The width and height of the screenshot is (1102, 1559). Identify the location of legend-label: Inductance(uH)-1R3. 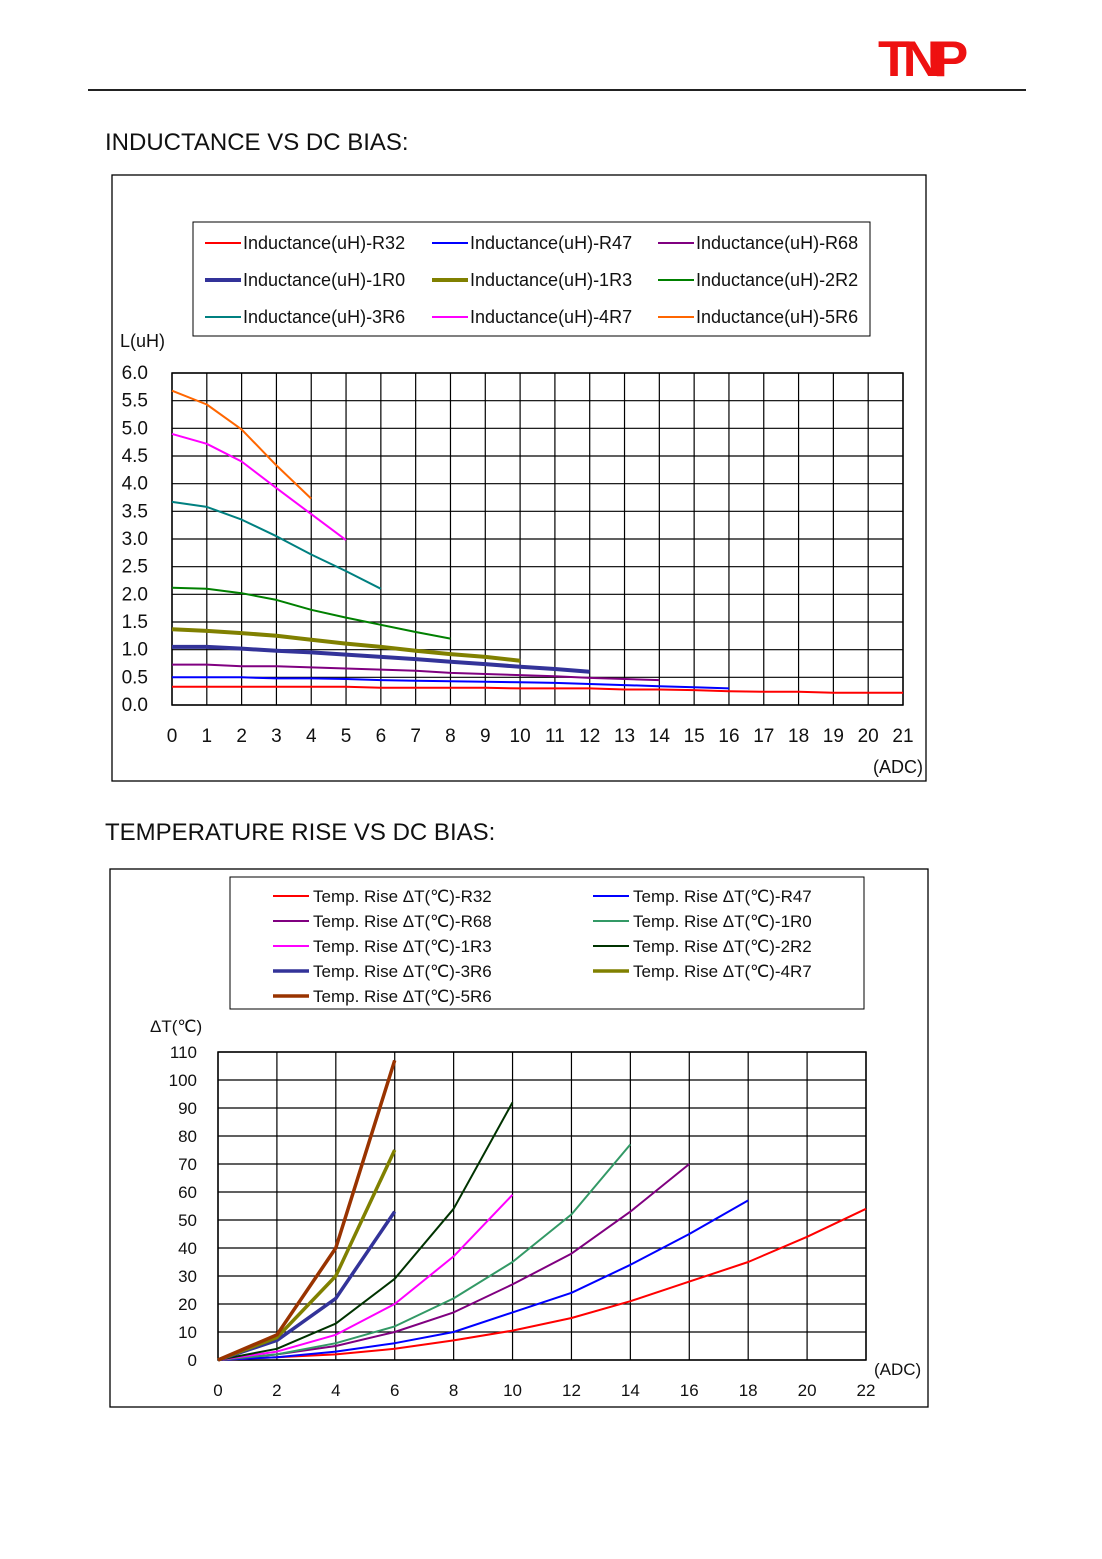
(551, 280).